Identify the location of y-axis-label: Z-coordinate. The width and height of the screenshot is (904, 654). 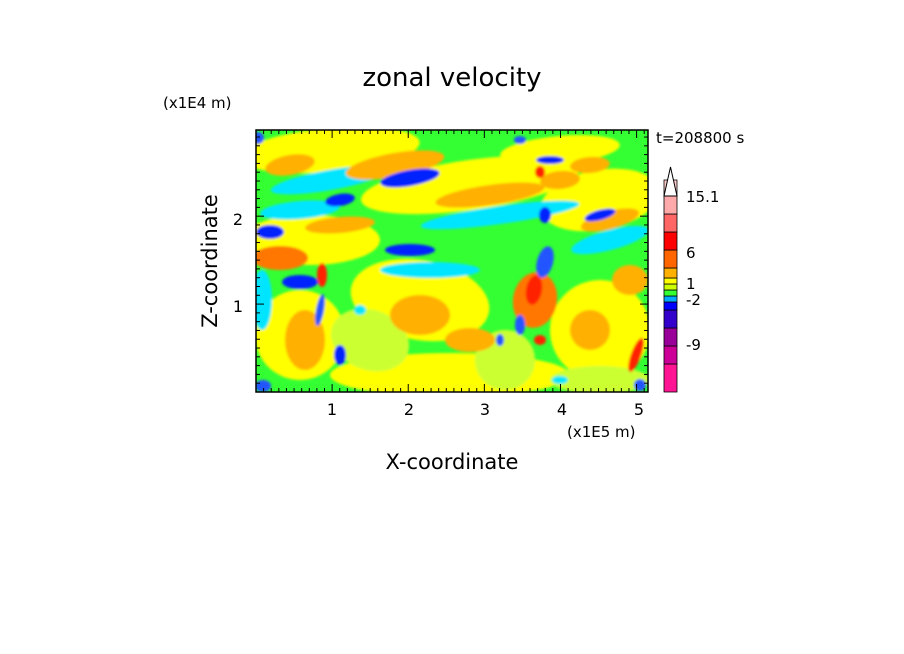
(210, 261).